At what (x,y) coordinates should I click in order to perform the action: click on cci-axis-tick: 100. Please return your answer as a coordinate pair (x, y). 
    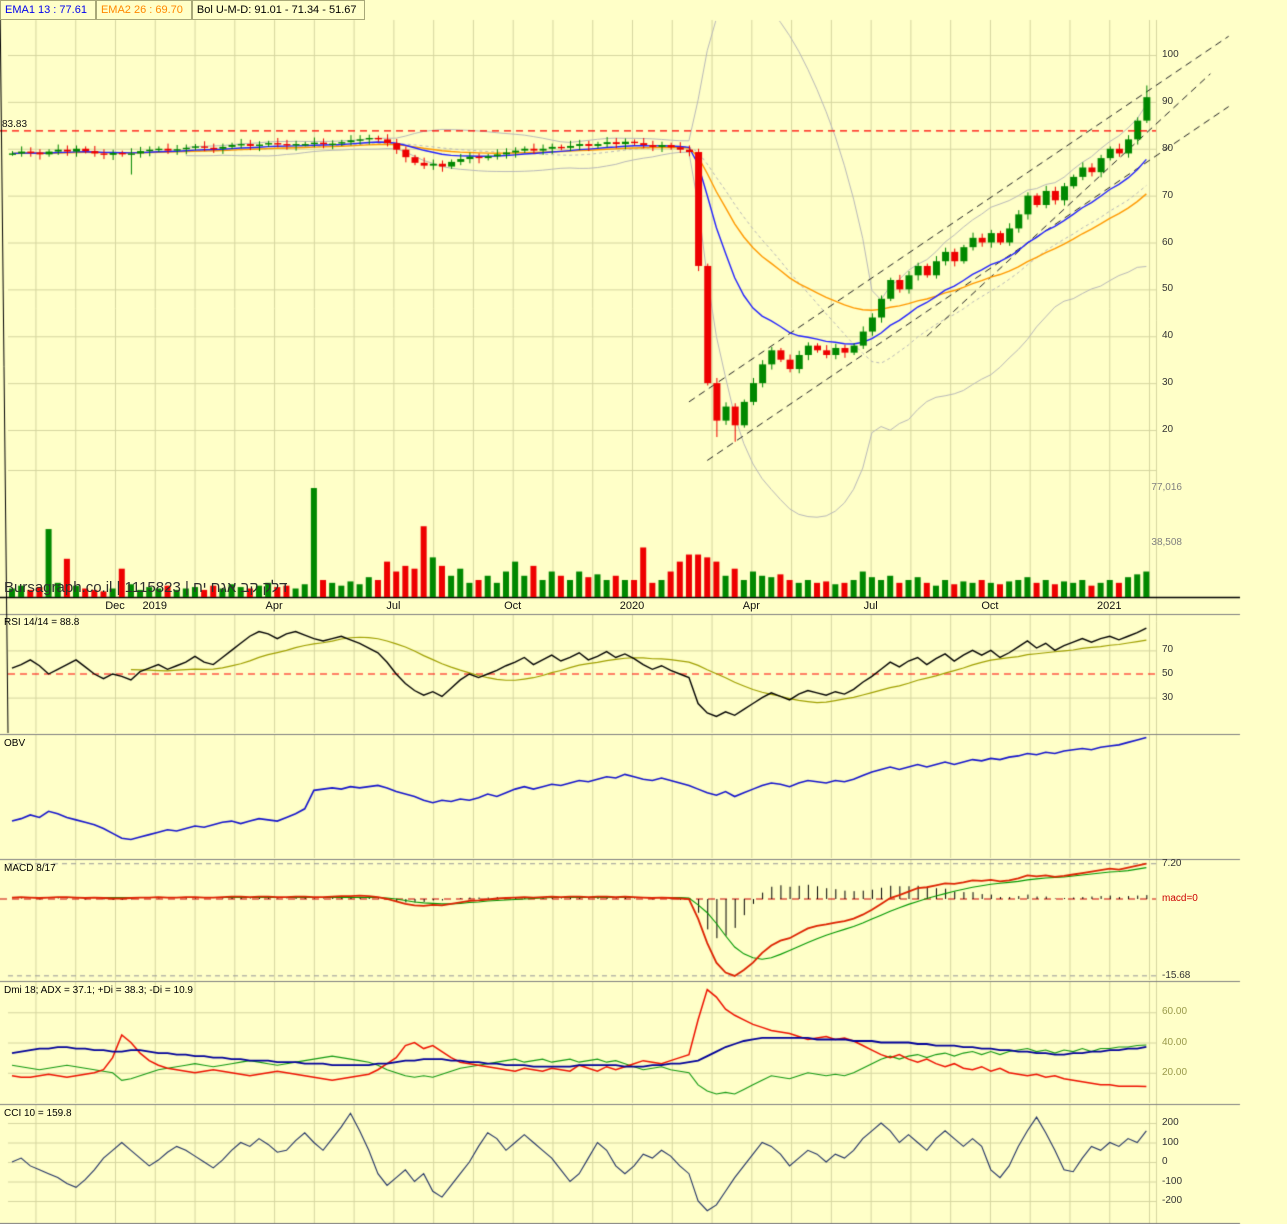
    Looking at the image, I should click on (1170, 1142).